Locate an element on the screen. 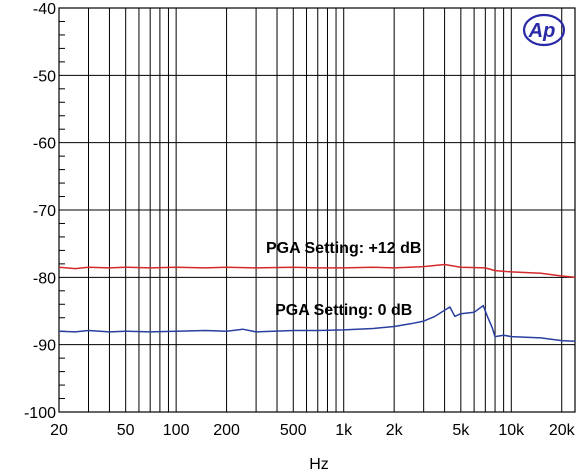 The width and height of the screenshot is (586, 475). annotations: PGA Setting: +12 dB PGA Setting: 0 dB is located at coordinates (343, 279).